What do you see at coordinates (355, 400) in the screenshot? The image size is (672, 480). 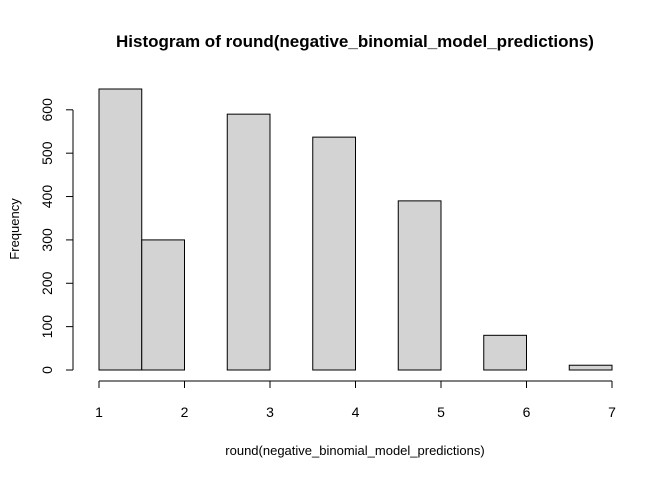 I see `x-axis: 1 2 3 4 5 6 7` at bounding box center [355, 400].